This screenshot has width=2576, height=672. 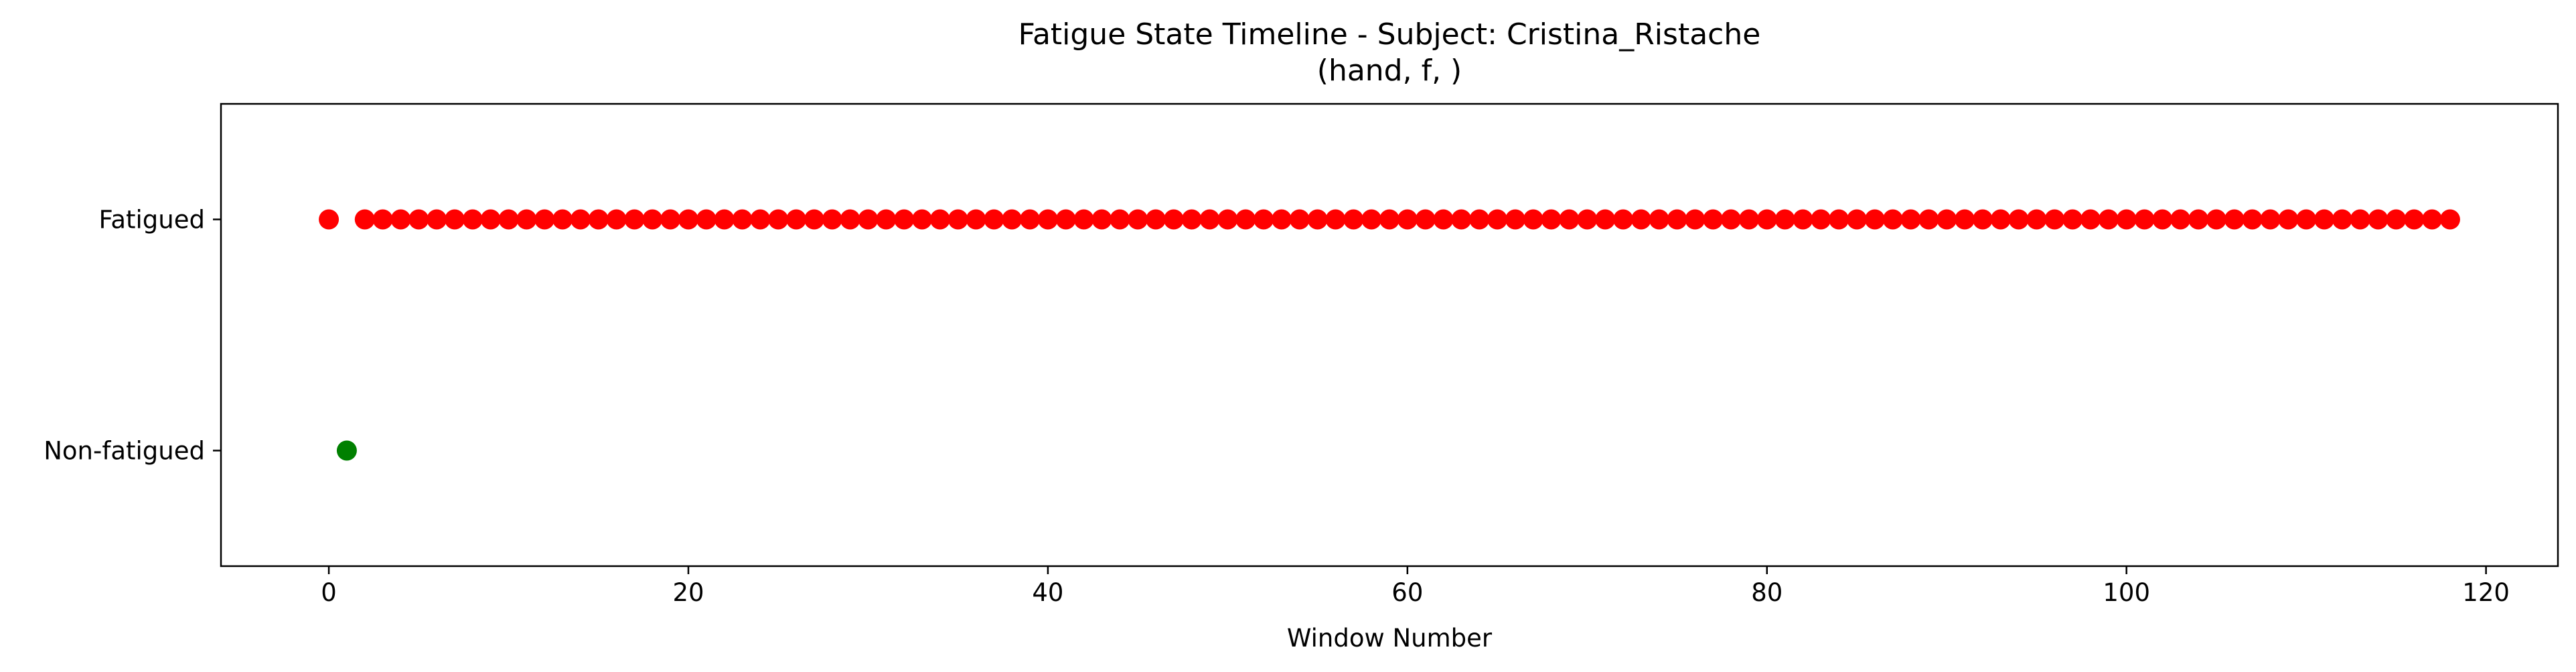 I want to click on y-tick-label: Fatigued, so click(x=151, y=220).